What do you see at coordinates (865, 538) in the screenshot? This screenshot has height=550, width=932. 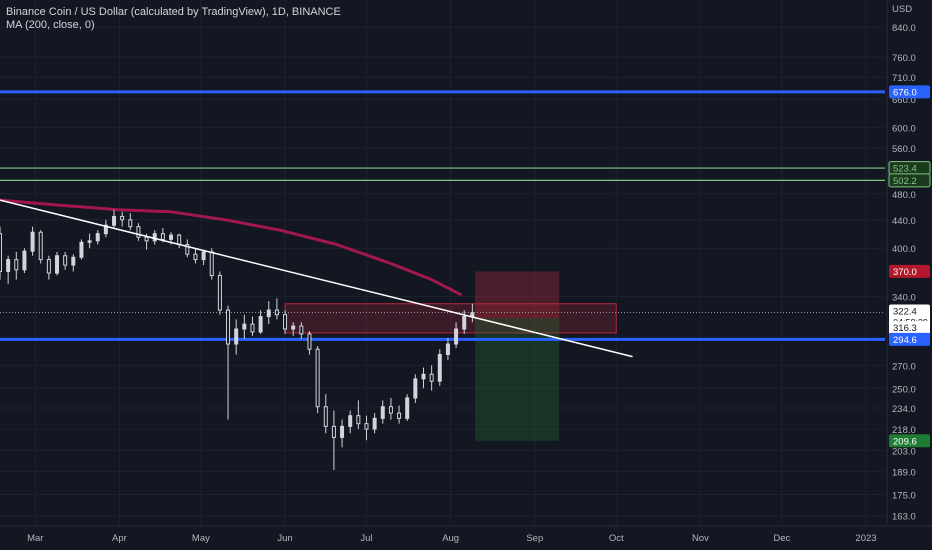 I see `x-tick-label: 2023` at bounding box center [865, 538].